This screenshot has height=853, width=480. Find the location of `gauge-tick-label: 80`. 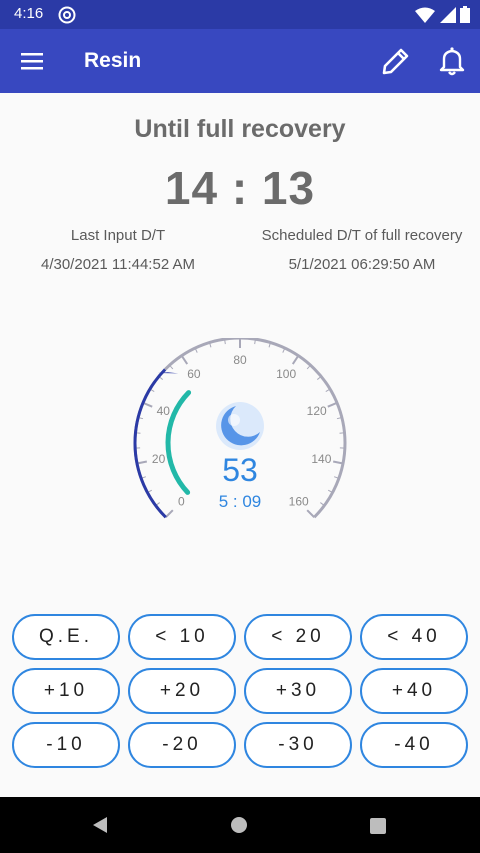

gauge-tick-label: 80 is located at coordinates (240, 360).